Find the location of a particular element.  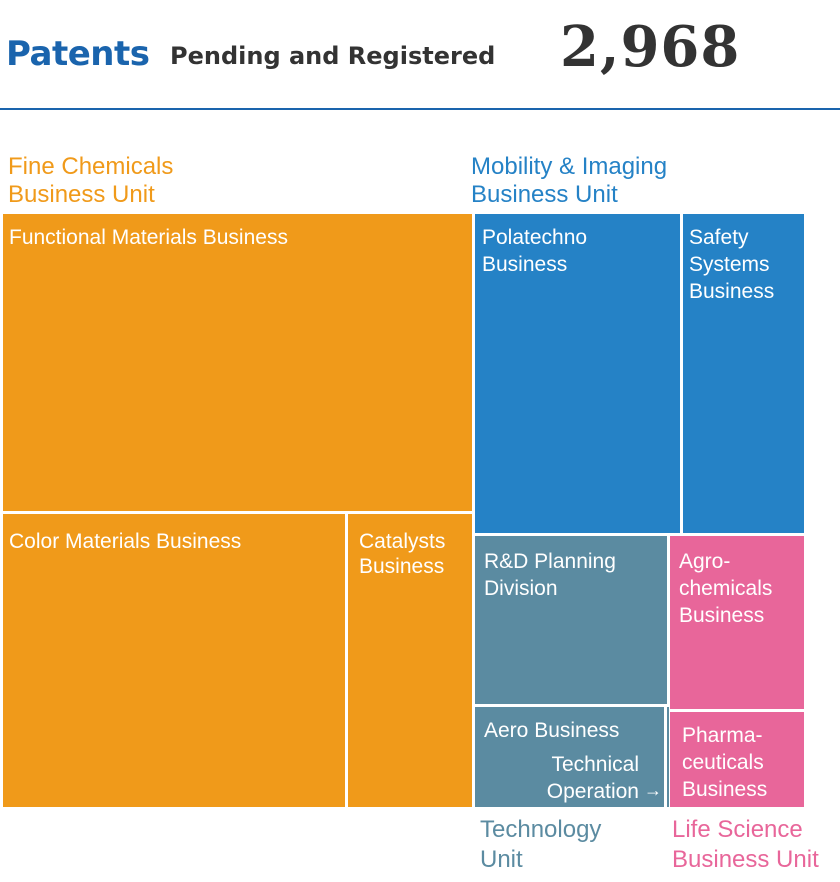

tile-agro is located at coordinates (737, 622).